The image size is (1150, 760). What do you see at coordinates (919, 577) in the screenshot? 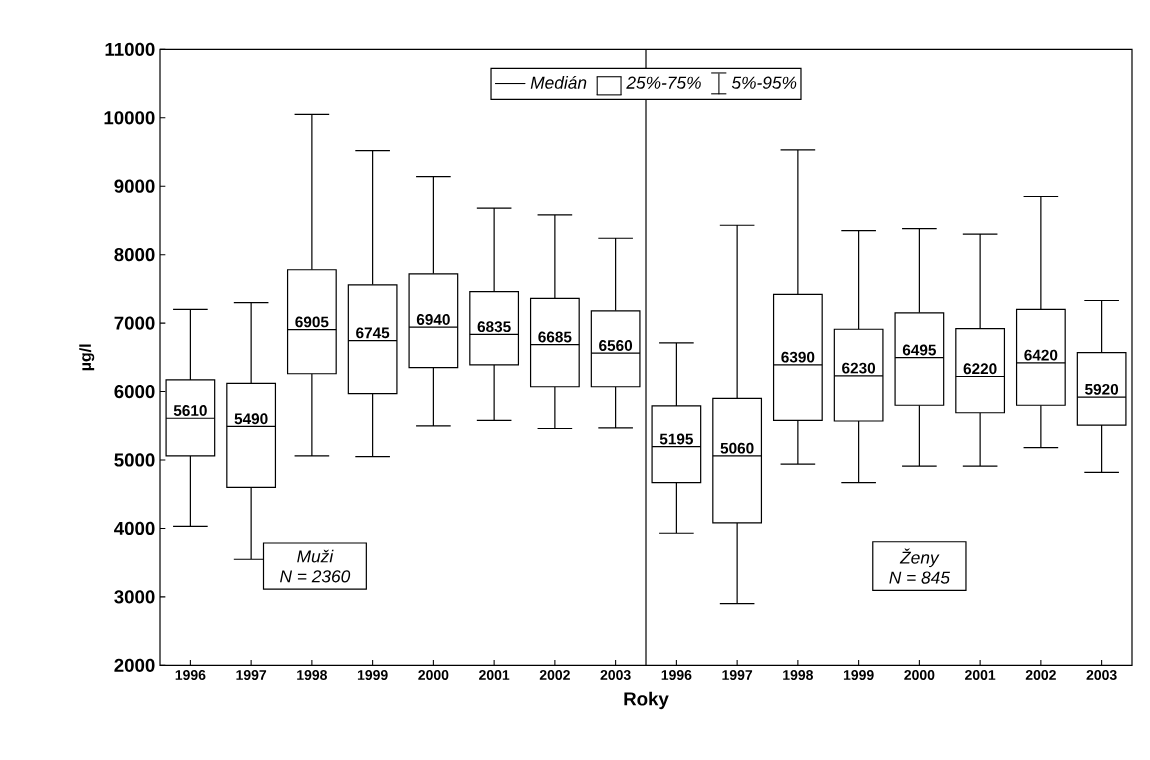
I see `annotation: N = 845` at bounding box center [919, 577].